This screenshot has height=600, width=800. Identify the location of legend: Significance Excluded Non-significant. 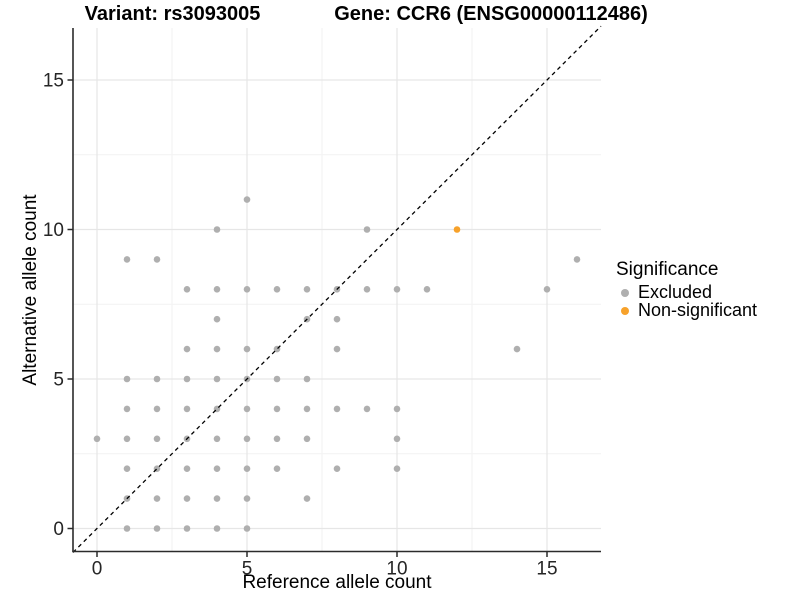
(686, 289).